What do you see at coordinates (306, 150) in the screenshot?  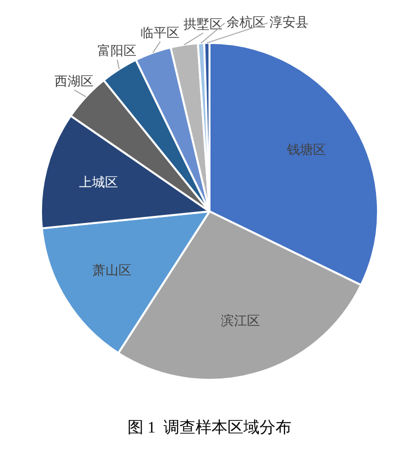 I see `slice-label: 钱塘区` at bounding box center [306, 150].